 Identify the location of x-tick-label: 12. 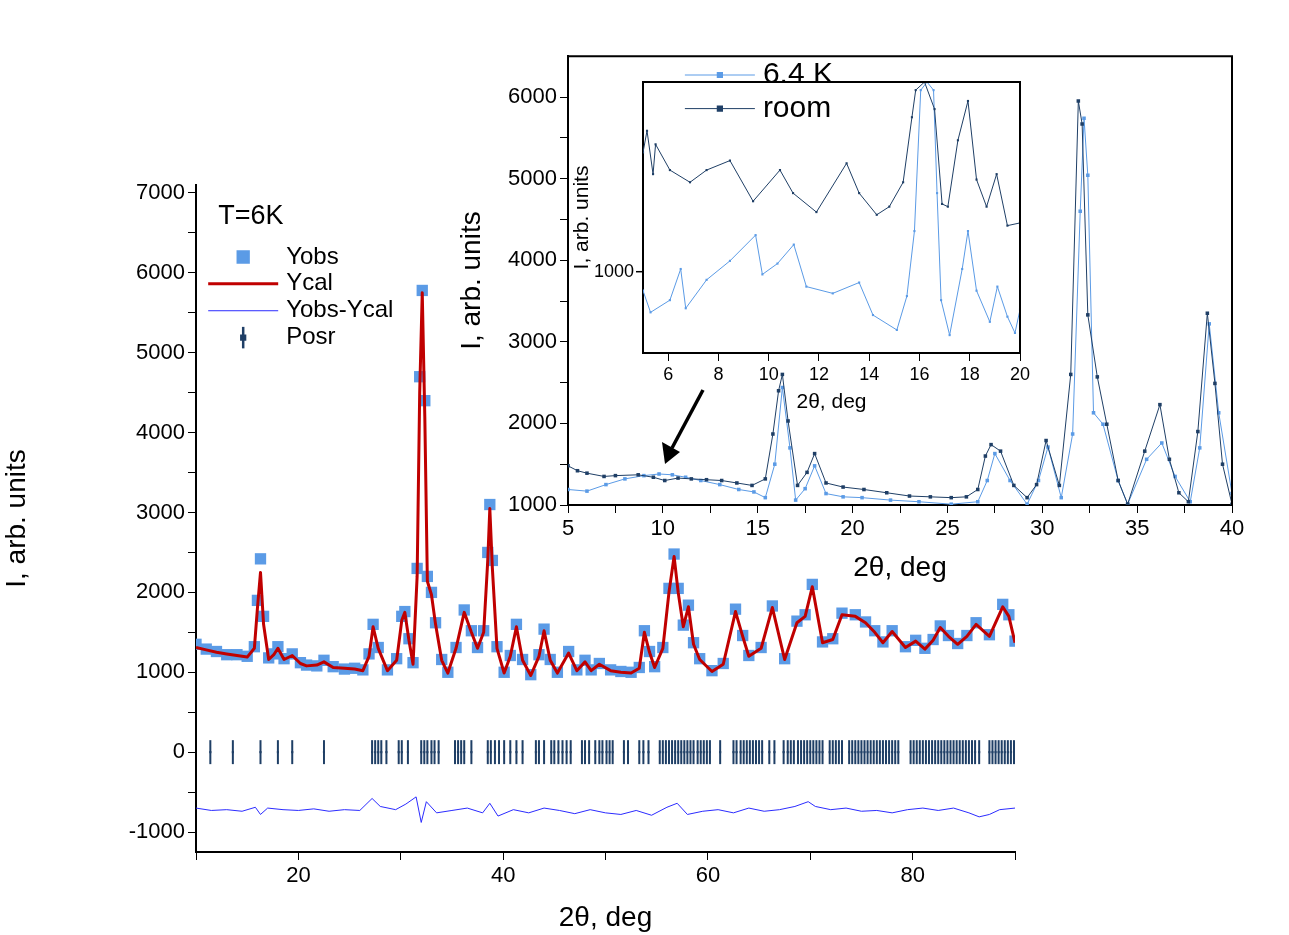
(818, 373).